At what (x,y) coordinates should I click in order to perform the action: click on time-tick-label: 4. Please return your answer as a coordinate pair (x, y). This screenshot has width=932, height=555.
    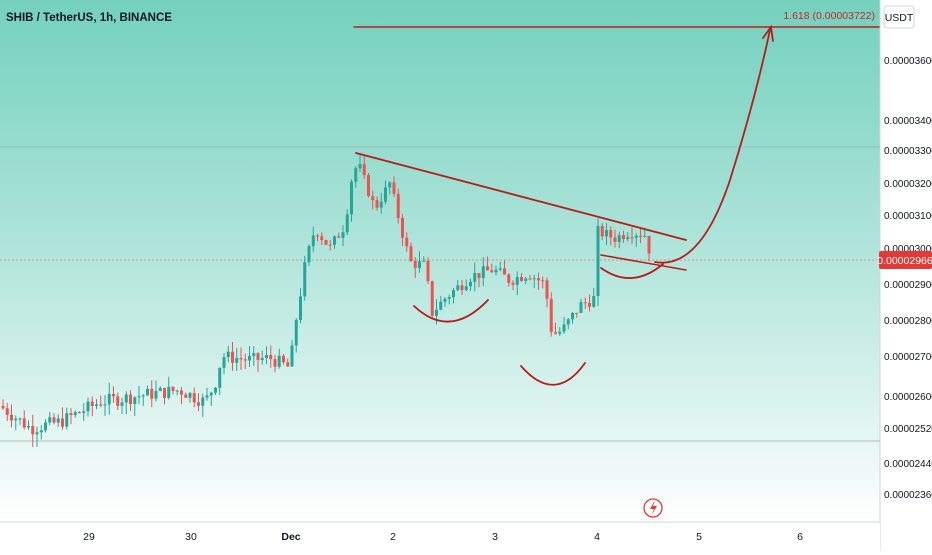
    Looking at the image, I should click on (597, 537).